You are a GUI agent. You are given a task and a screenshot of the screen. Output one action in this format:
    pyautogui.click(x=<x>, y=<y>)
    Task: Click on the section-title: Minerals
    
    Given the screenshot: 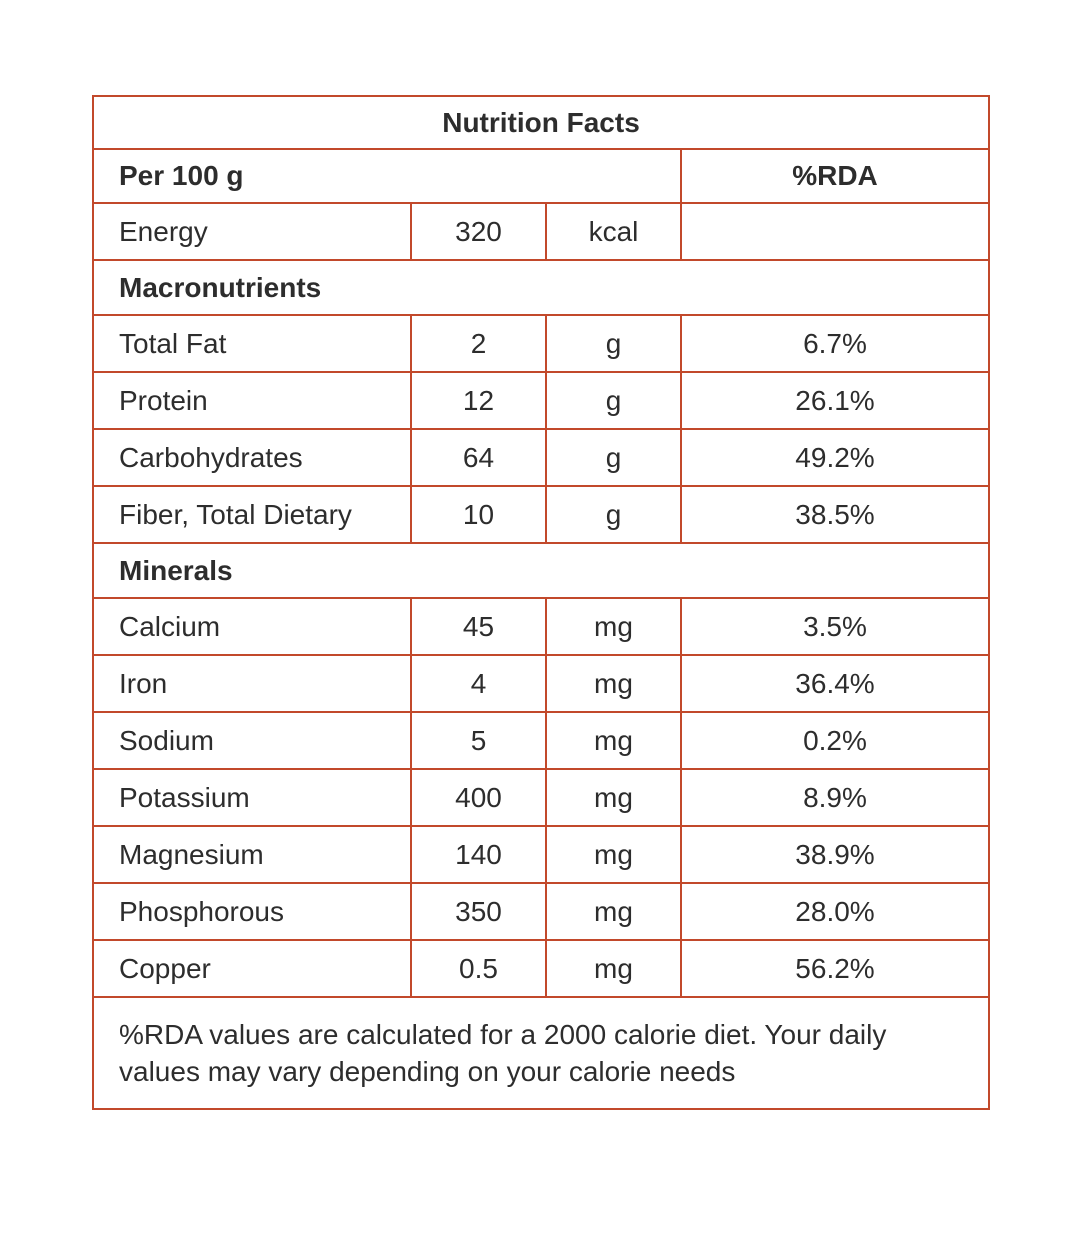 What is the action you would take?
    pyautogui.click(x=541, y=570)
    